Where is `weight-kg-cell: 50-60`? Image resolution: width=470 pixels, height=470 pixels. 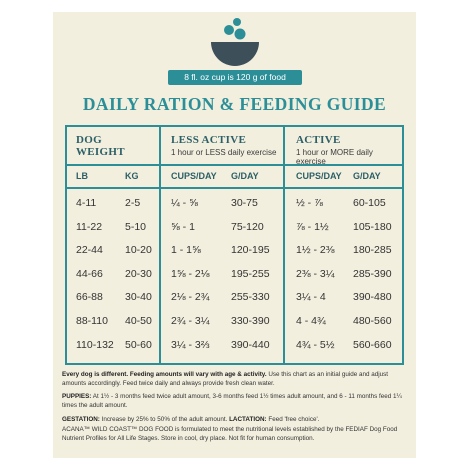
weight-kg-cell: 50-60 is located at coordinates (138, 344).